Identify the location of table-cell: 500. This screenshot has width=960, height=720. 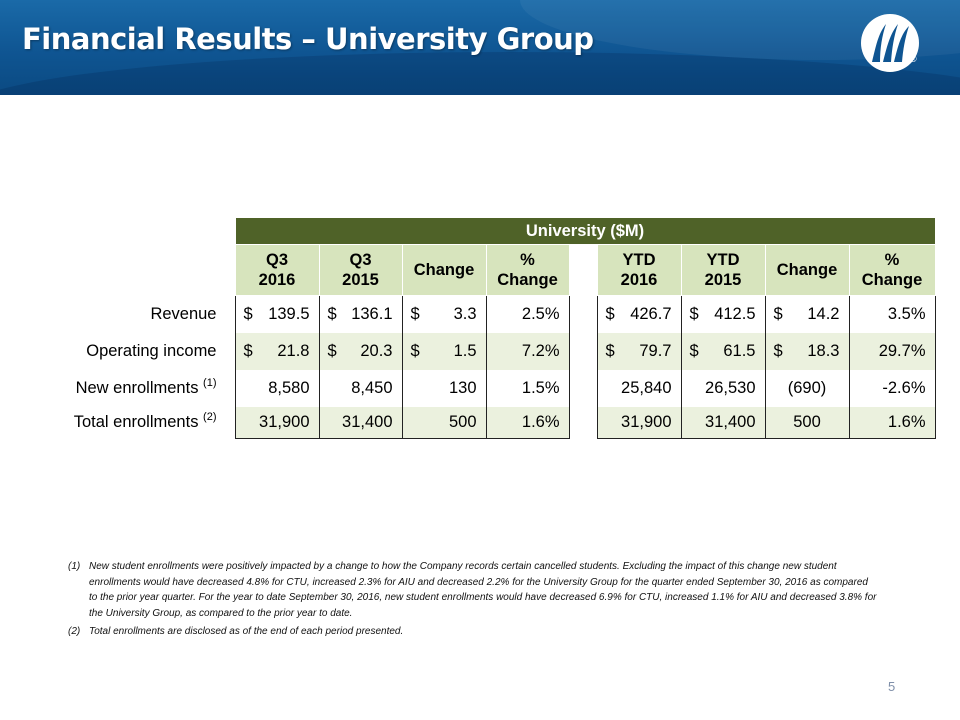
(807, 423).